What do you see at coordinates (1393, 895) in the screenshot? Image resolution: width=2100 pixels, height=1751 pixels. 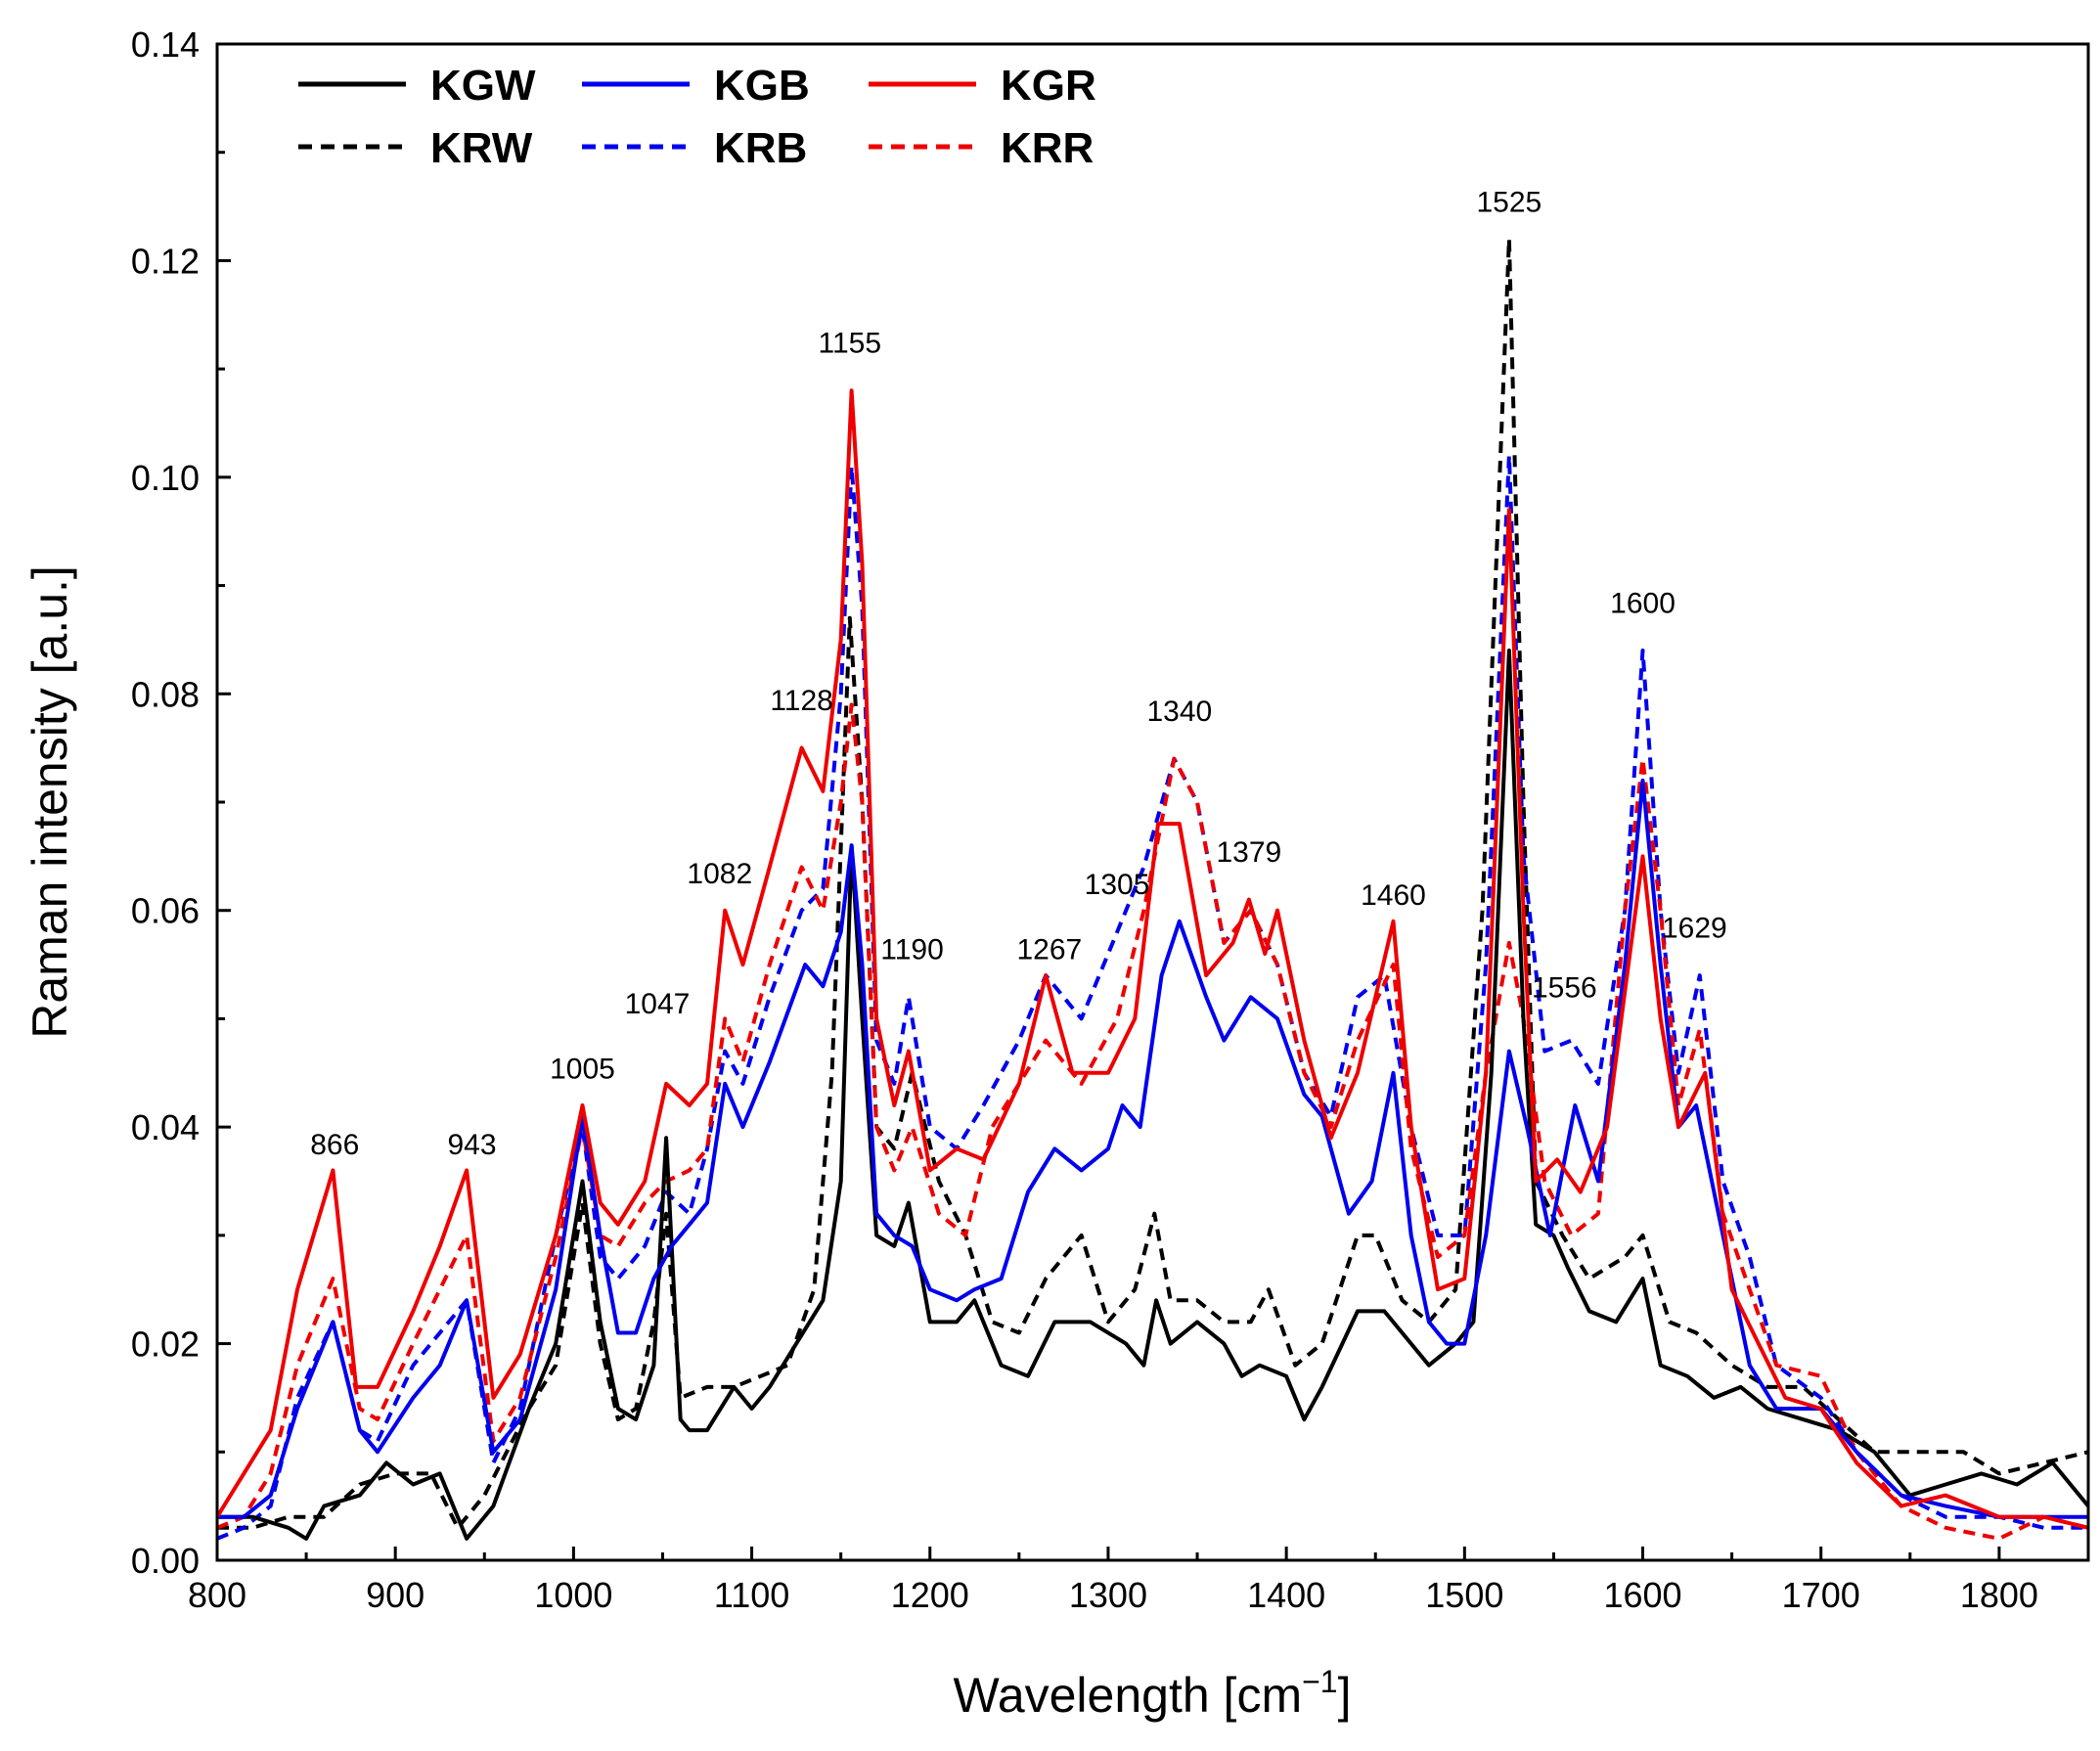 I see `peak-label-1460: 1460` at bounding box center [1393, 895].